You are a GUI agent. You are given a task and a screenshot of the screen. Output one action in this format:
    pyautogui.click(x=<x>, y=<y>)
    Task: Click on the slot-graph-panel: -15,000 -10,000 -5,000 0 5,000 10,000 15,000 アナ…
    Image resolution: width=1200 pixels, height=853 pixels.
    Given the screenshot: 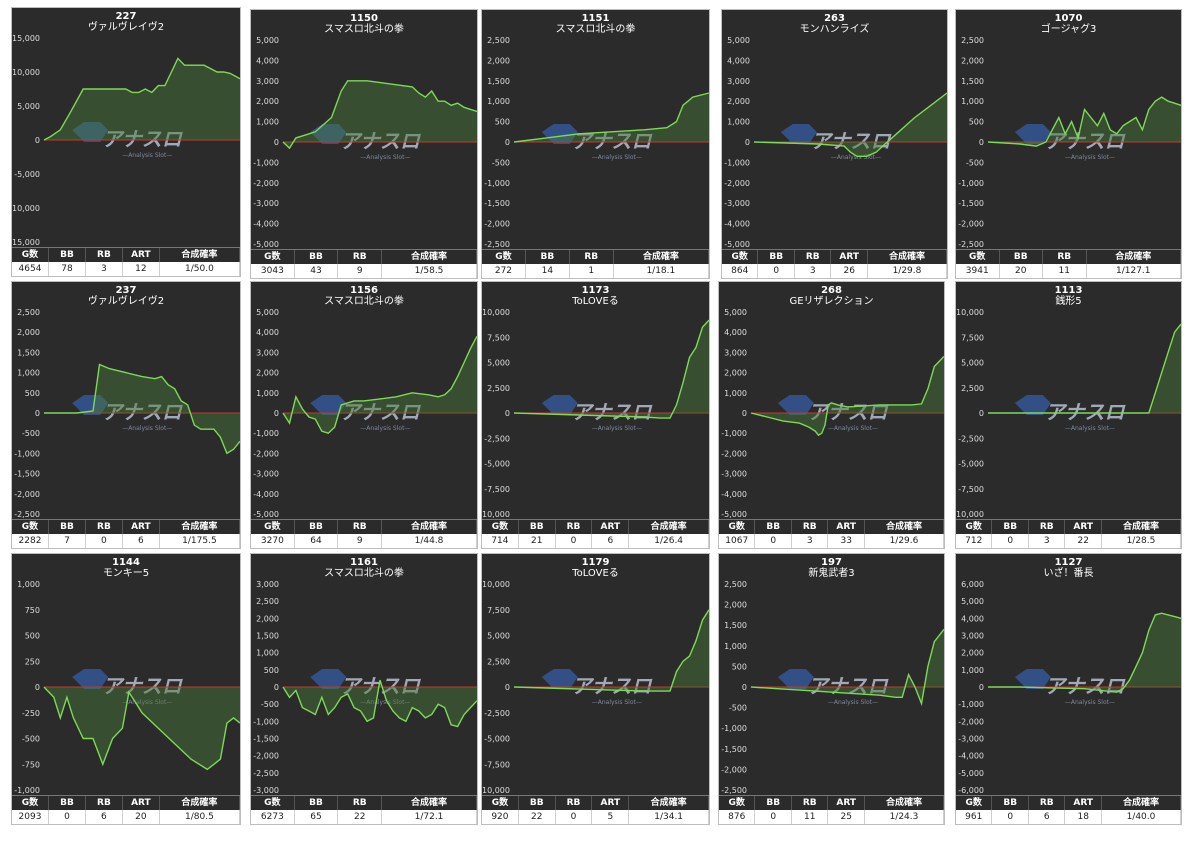 What is the action you would take?
    pyautogui.click(x=126, y=142)
    